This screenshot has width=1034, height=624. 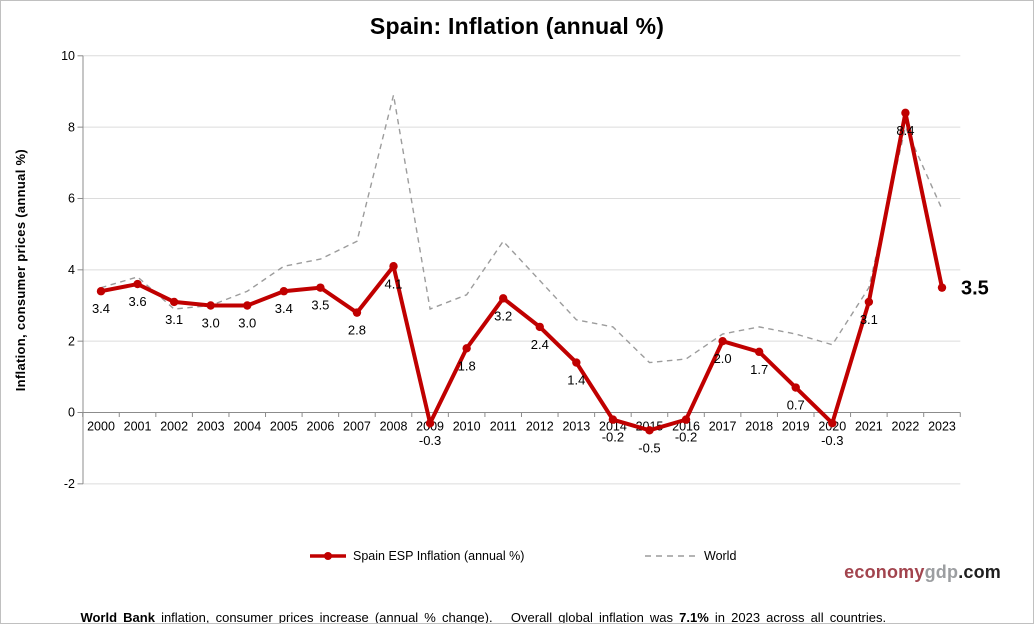 I want to click on legend-item-spain: Spain ESP Inflation (annual %), so click(x=416, y=556).